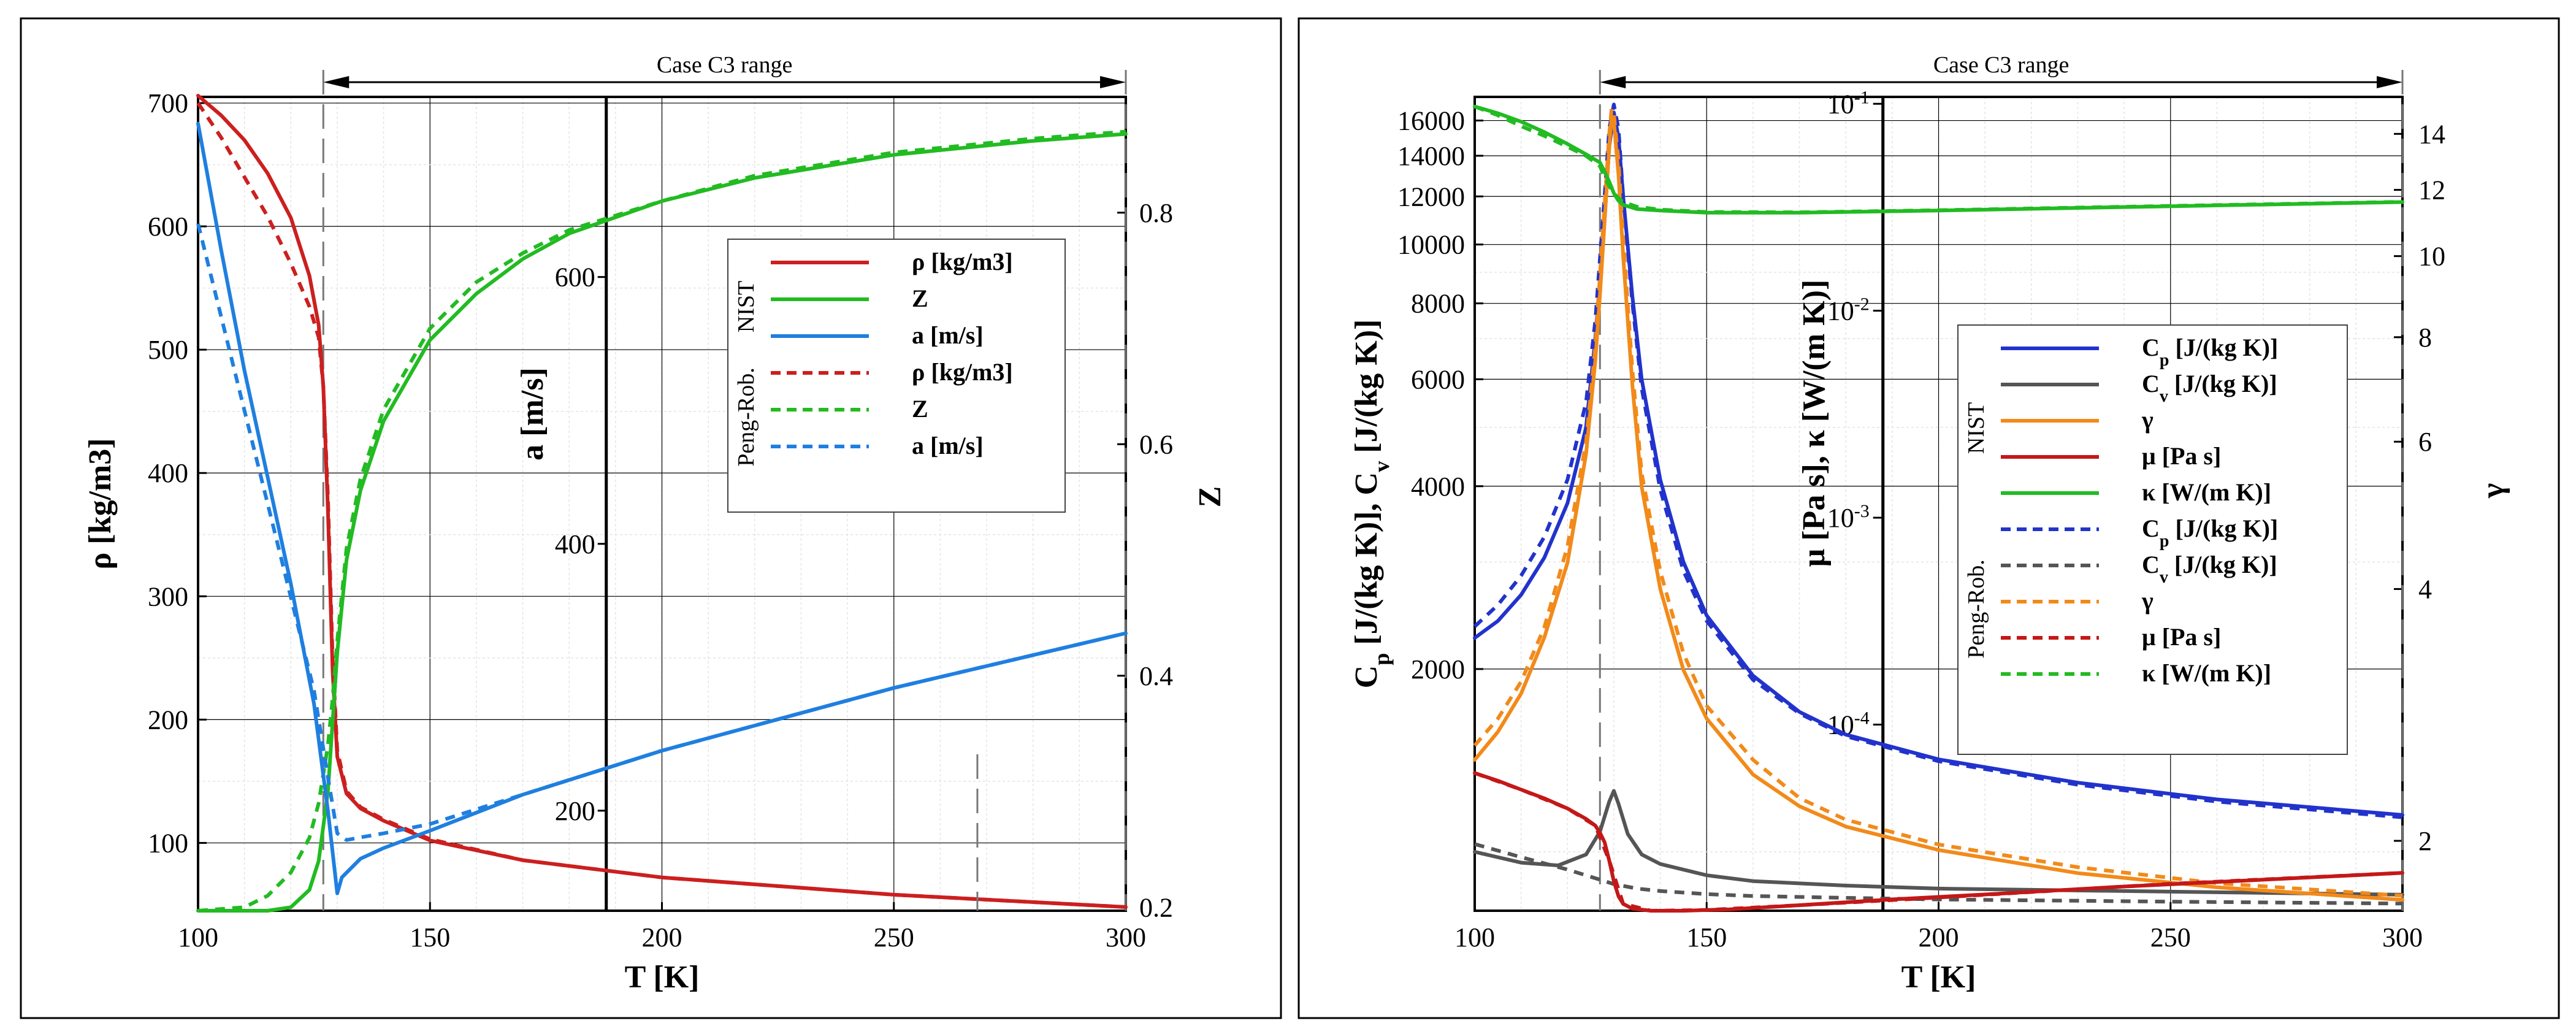  What do you see at coordinates (1210, 497) in the screenshot?
I see `z-axis-title: Z` at bounding box center [1210, 497].